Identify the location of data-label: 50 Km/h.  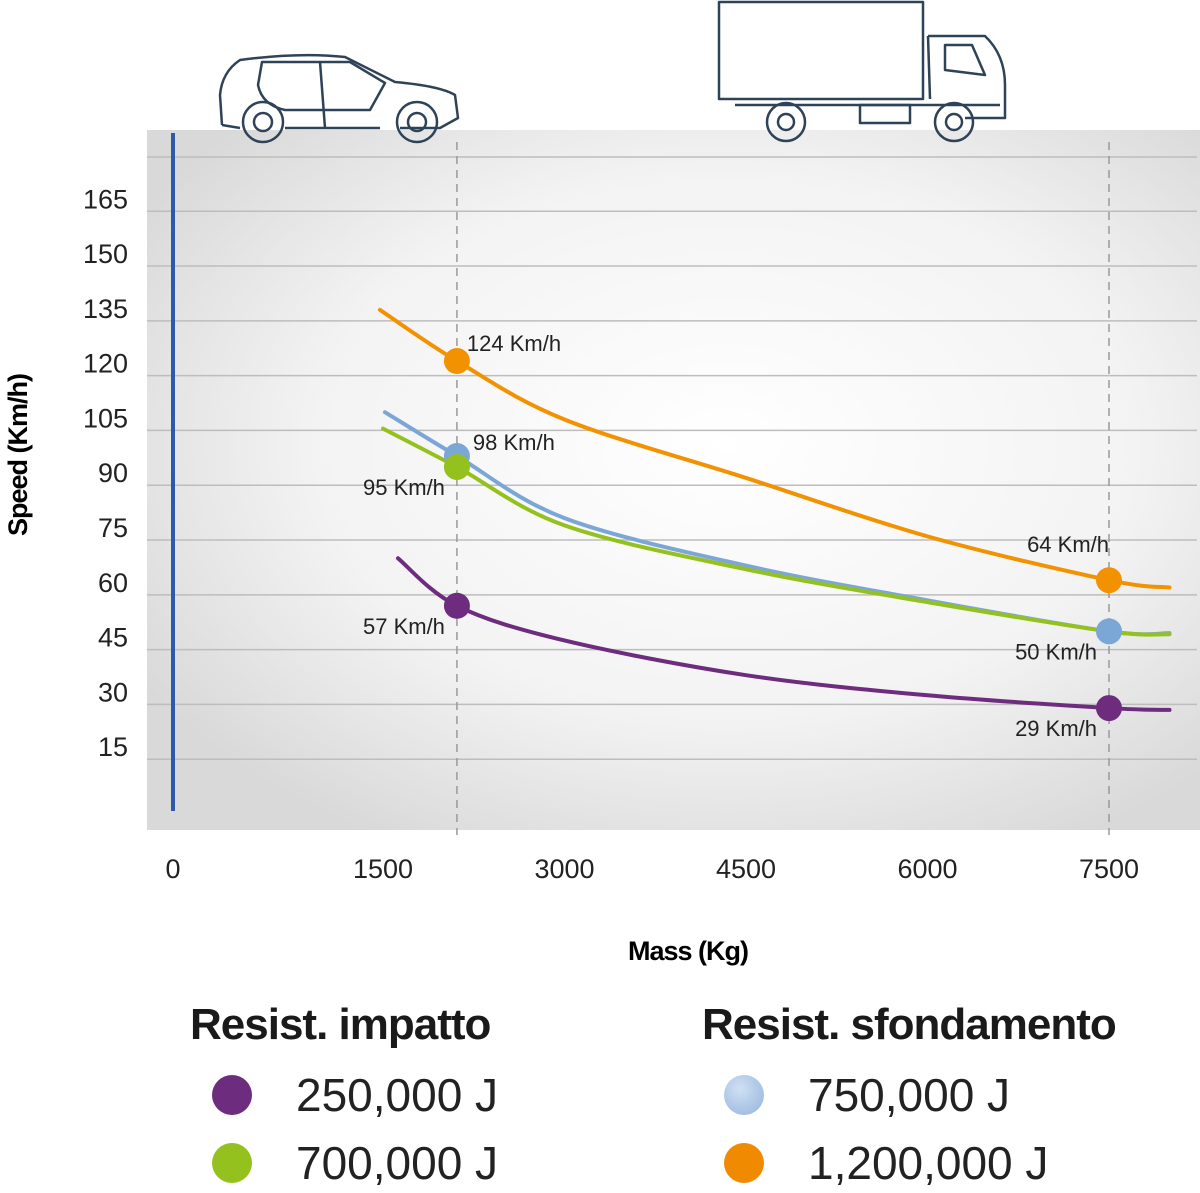
(1056, 651).